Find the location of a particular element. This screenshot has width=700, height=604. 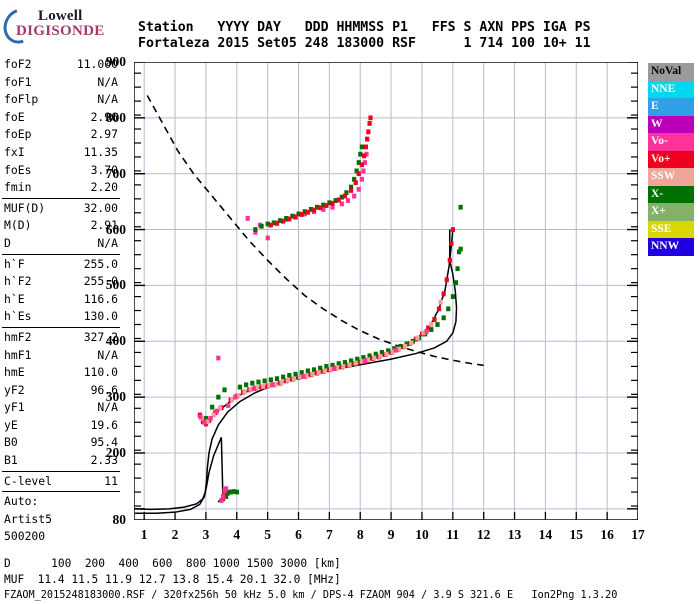

legend-item-label: SSE is located at coordinates (661, 228).